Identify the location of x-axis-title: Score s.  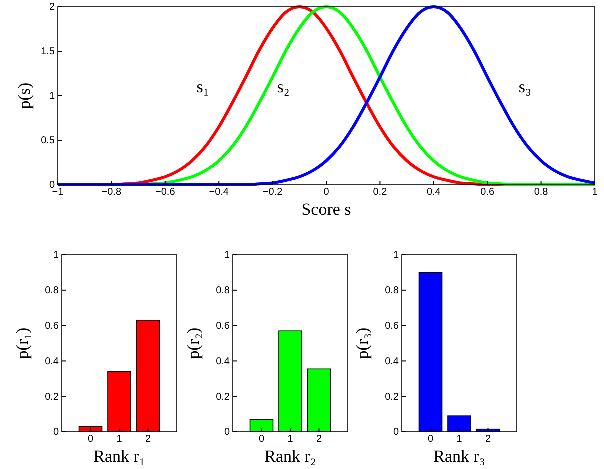
(327, 209).